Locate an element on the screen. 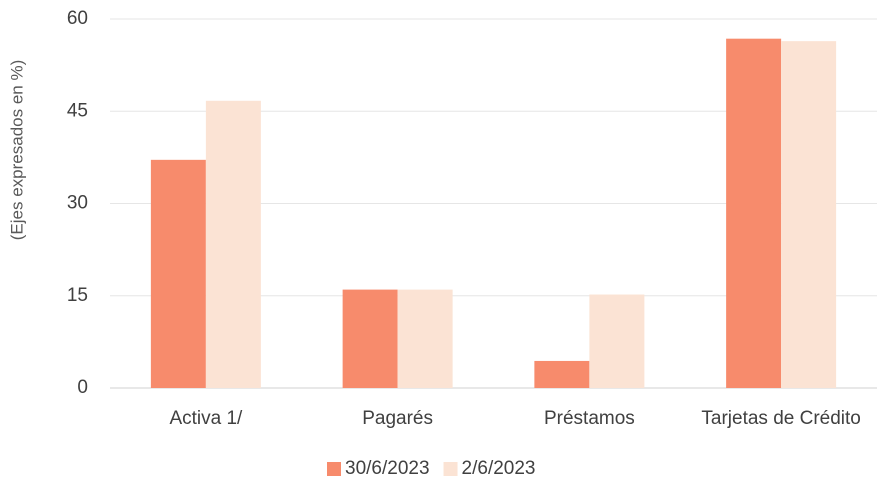 The image size is (877, 485). y-tick-label: 15 is located at coordinates (77, 295).